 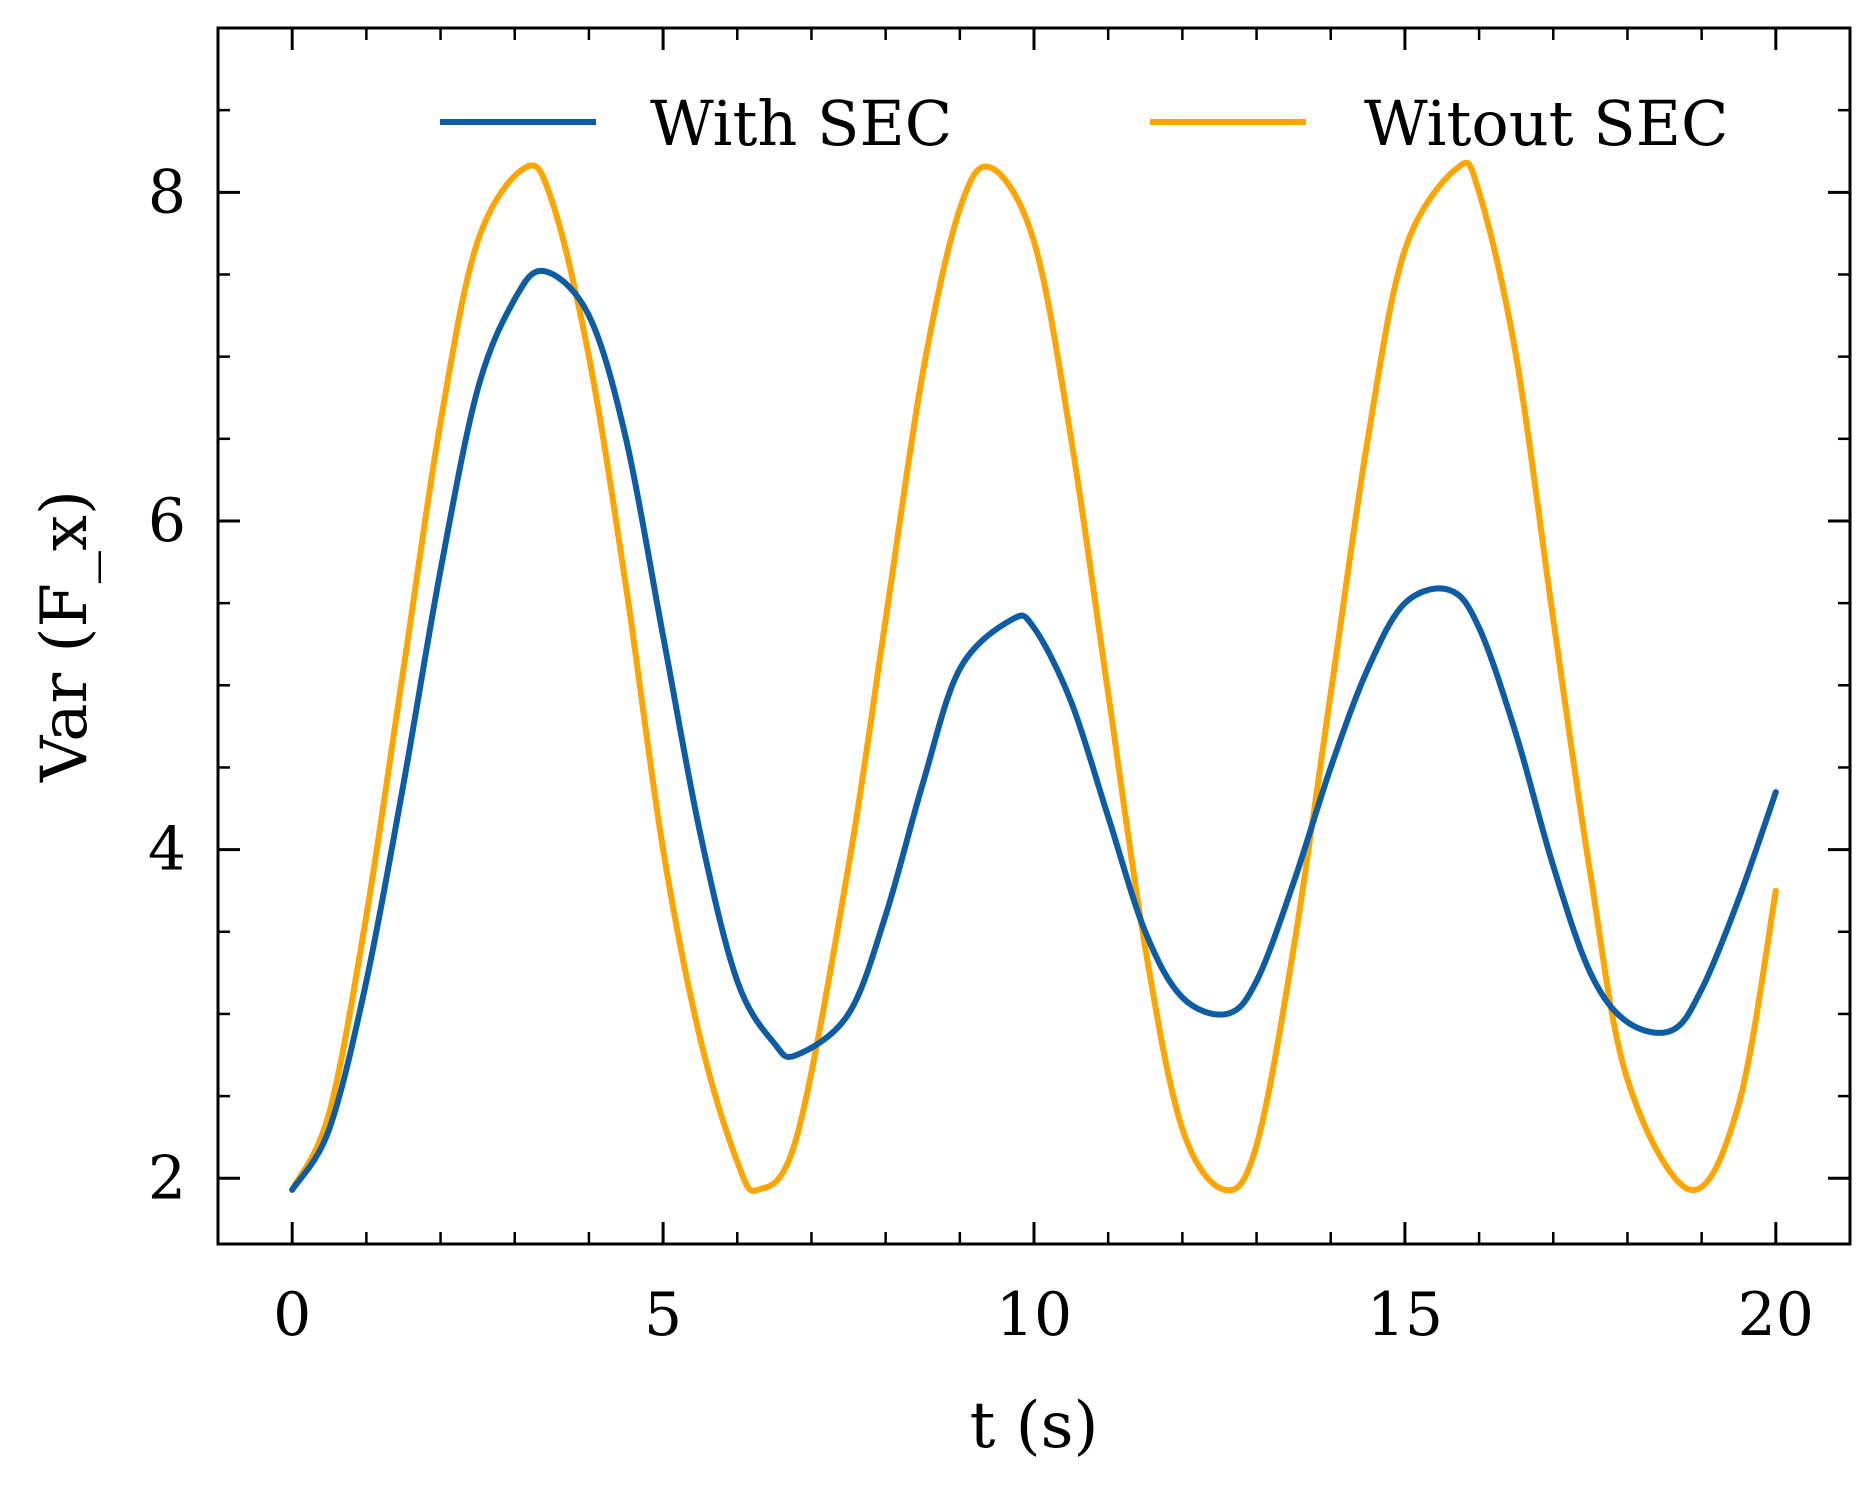 I want to click on x-tick-label: 10, so click(x=1034, y=1315).